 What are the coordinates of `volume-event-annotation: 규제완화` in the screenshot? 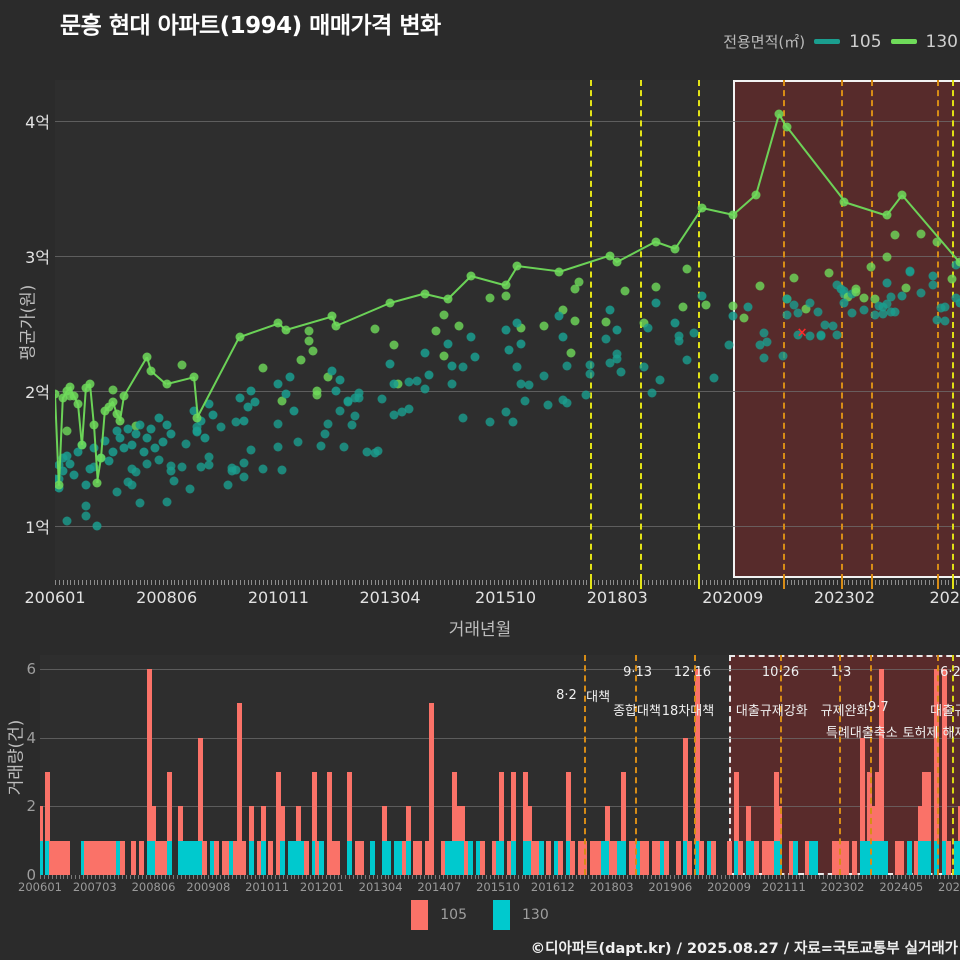 It's located at (844, 711).